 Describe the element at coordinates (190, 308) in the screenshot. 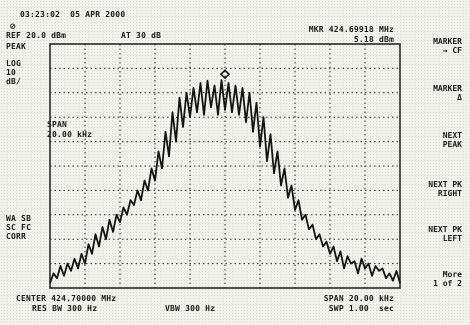

I see `video-bandwidth: VBW 300 Hz` at that location.